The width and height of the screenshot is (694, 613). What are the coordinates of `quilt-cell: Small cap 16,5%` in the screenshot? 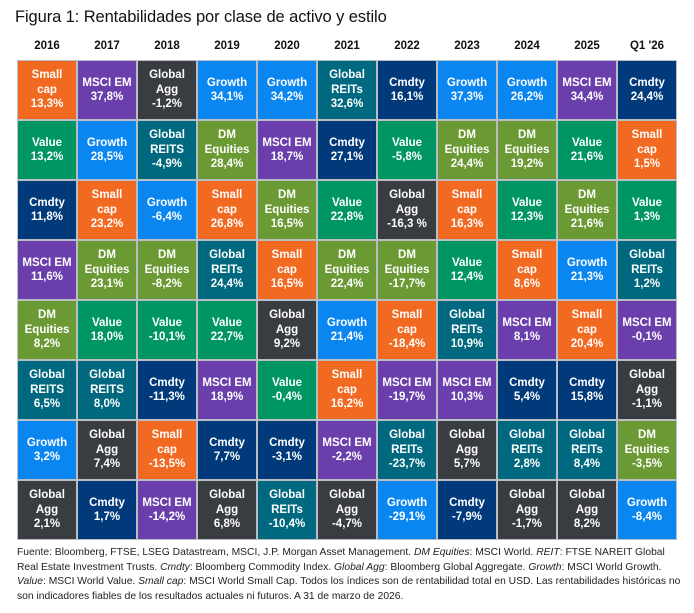 It's located at (287, 270).